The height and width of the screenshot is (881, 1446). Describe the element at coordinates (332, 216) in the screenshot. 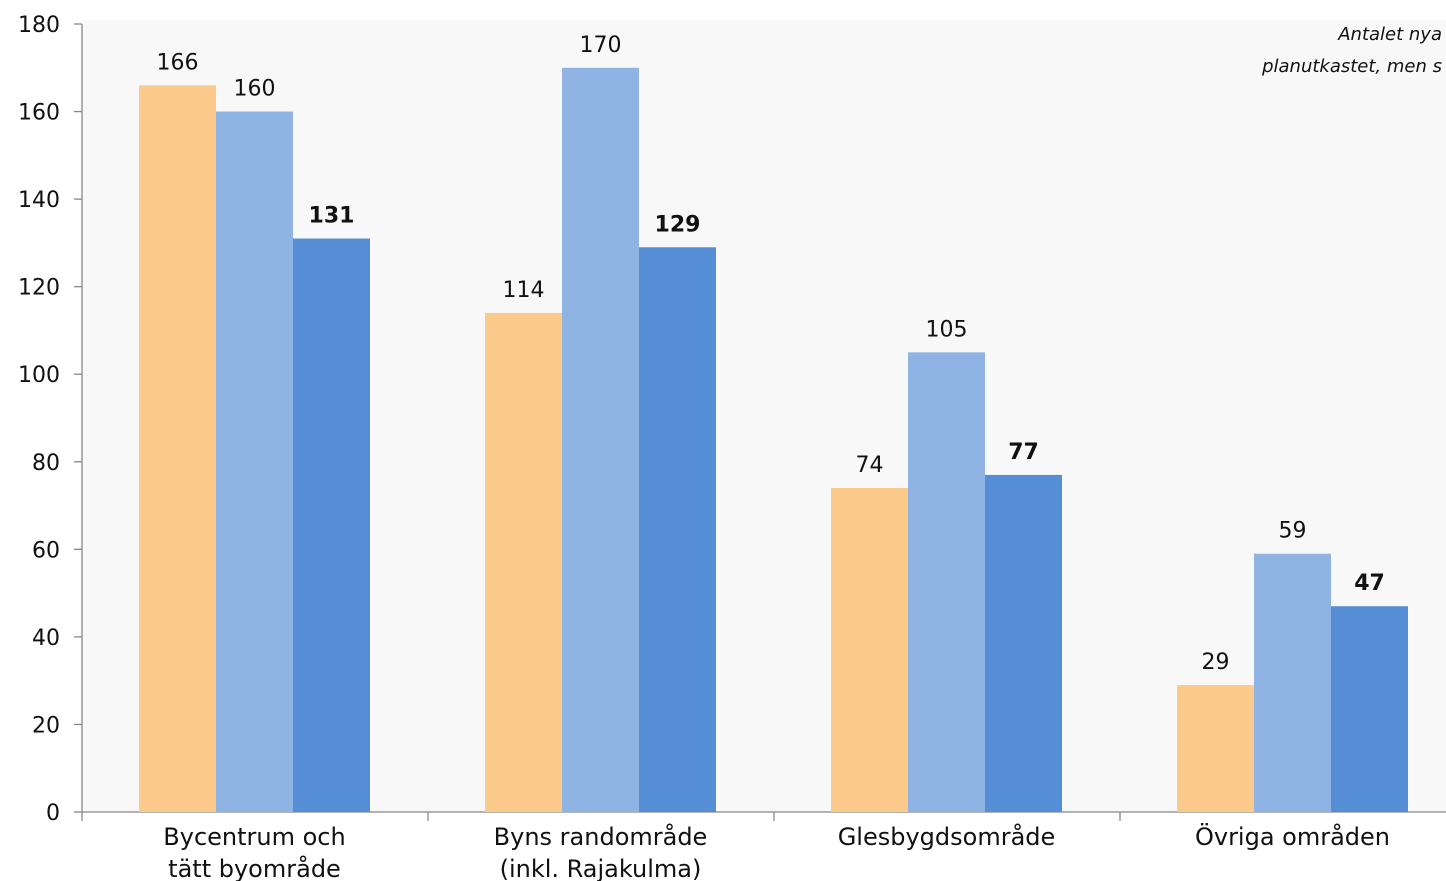

I see `data-label: 131` at that location.